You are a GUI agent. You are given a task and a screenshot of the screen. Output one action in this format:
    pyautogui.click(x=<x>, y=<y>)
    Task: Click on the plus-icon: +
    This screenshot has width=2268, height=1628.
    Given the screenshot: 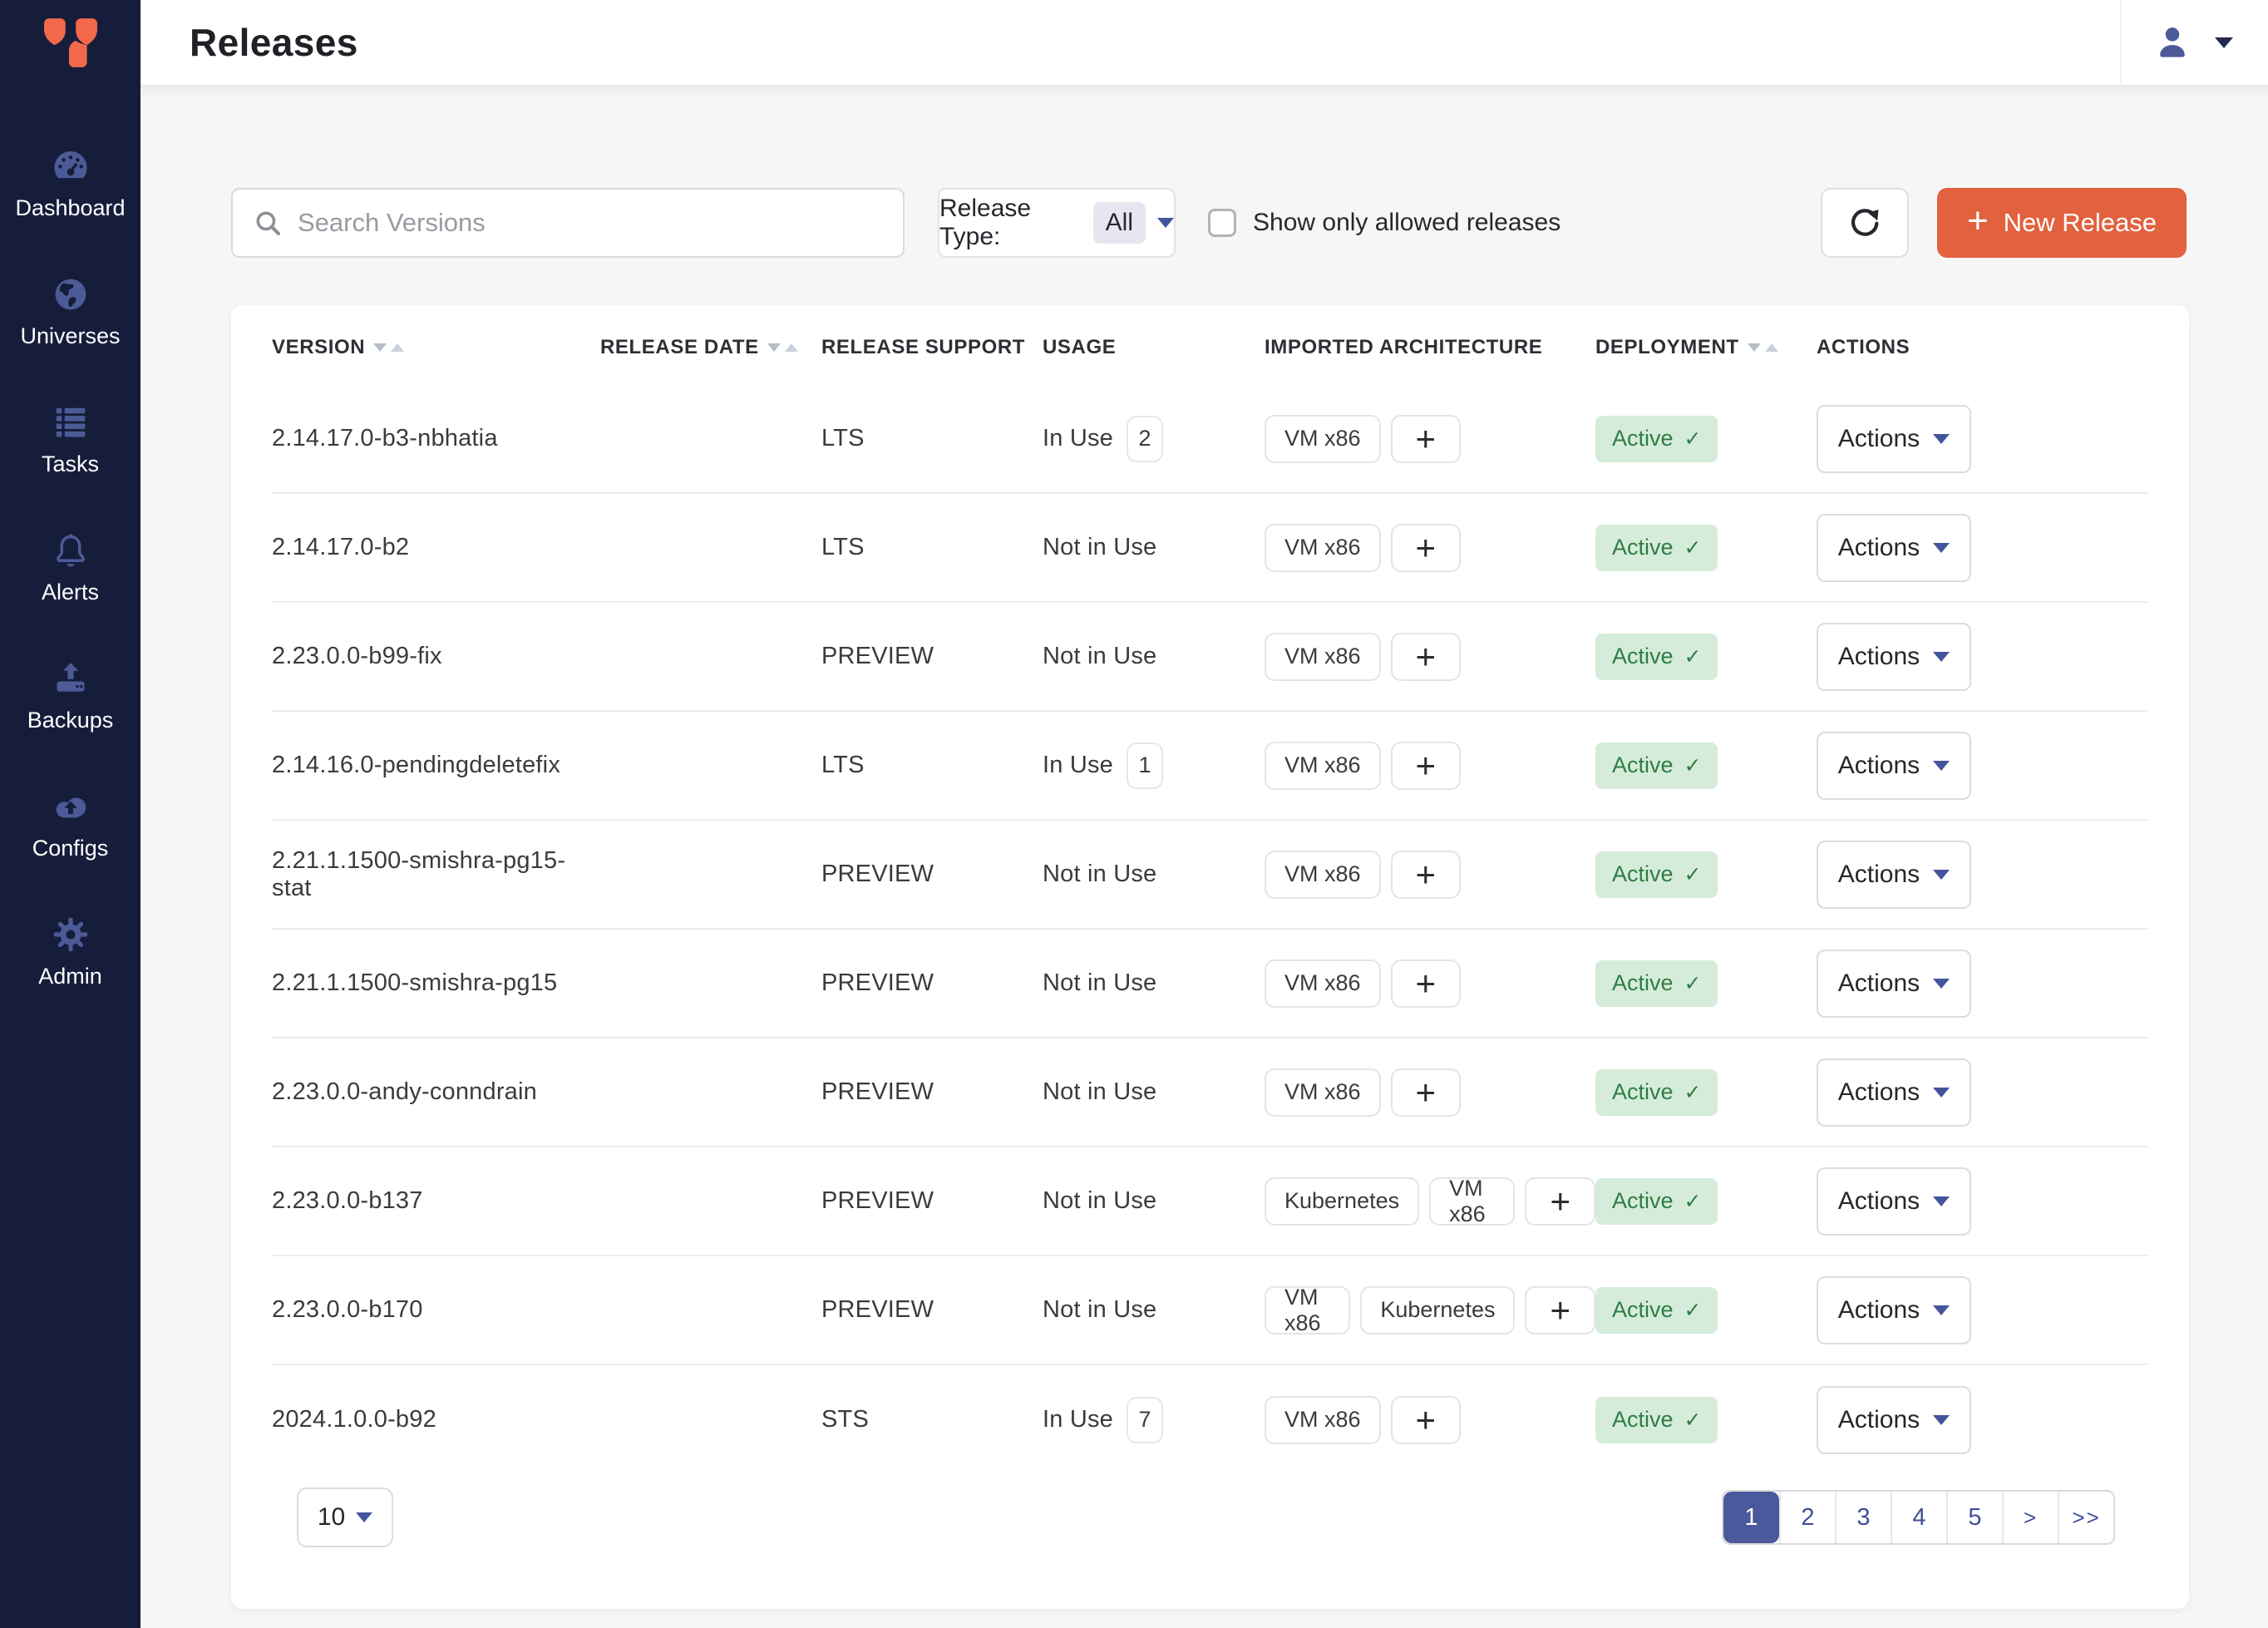 What is the action you would take?
    pyautogui.click(x=1977, y=220)
    